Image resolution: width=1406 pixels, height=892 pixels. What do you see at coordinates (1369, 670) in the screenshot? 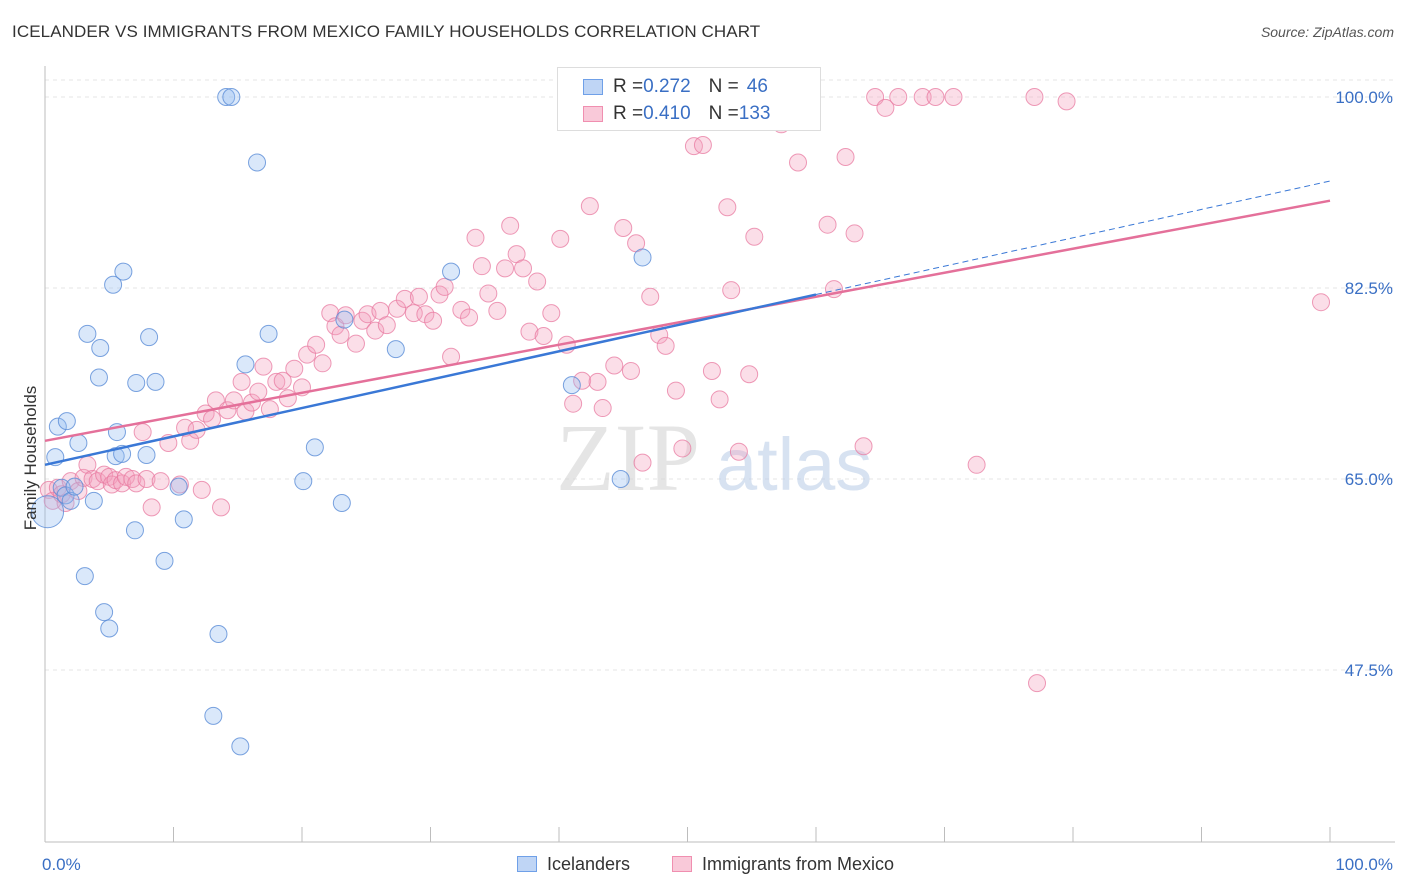
I see `y-tick-label: 47.5%` at bounding box center [1369, 670].